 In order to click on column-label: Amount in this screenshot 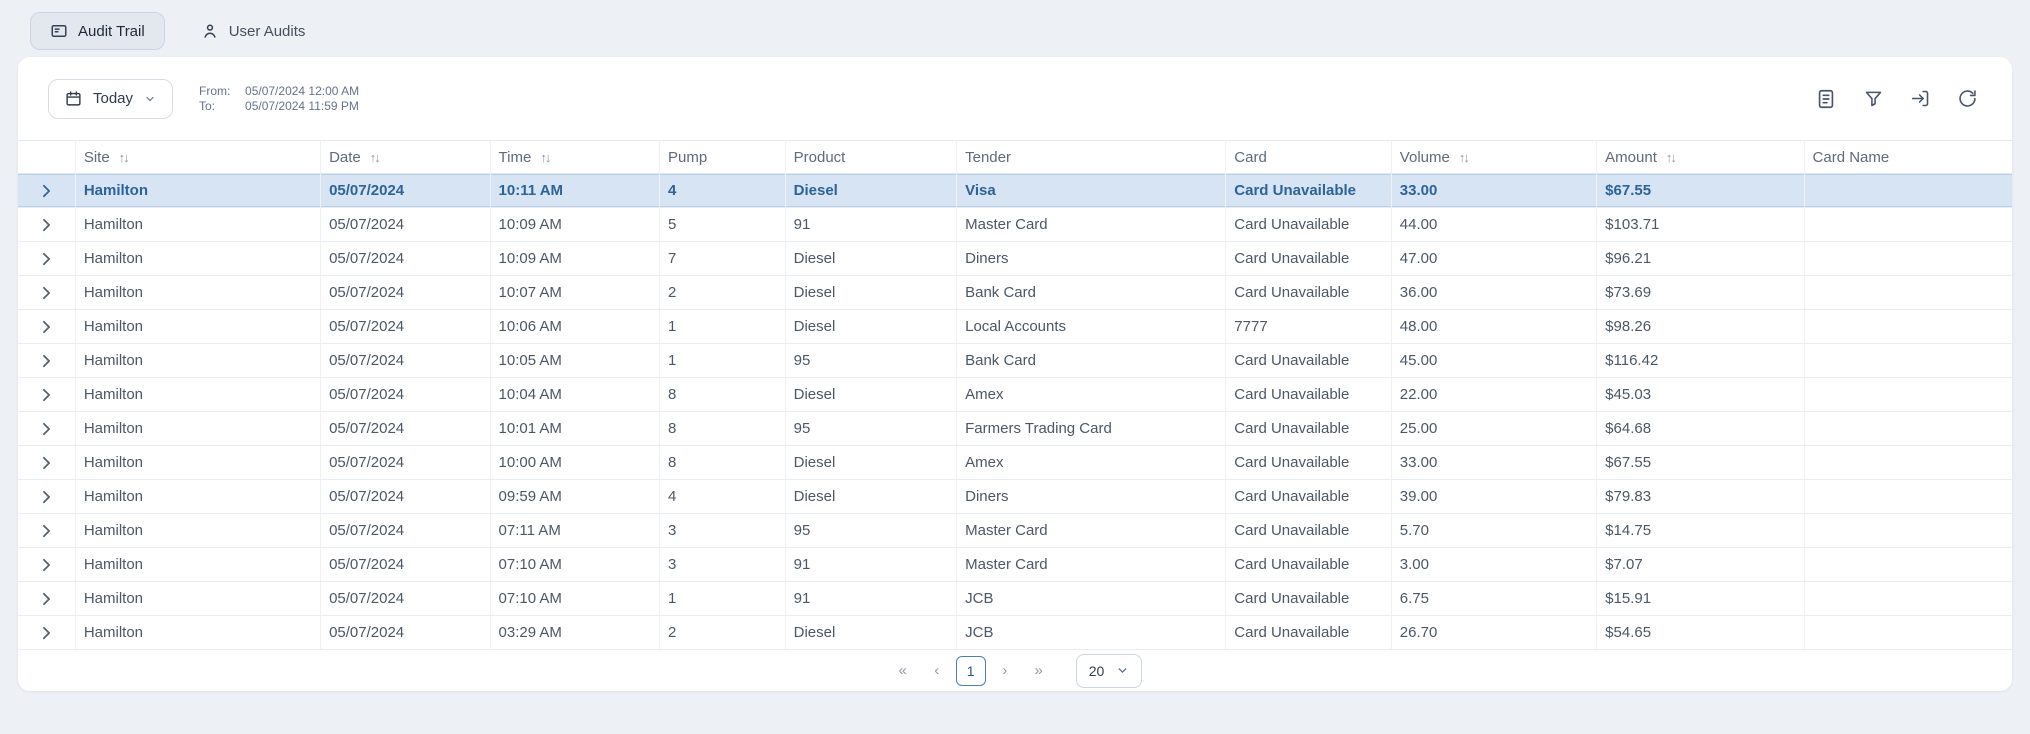, I will do `click(1631, 157)`.